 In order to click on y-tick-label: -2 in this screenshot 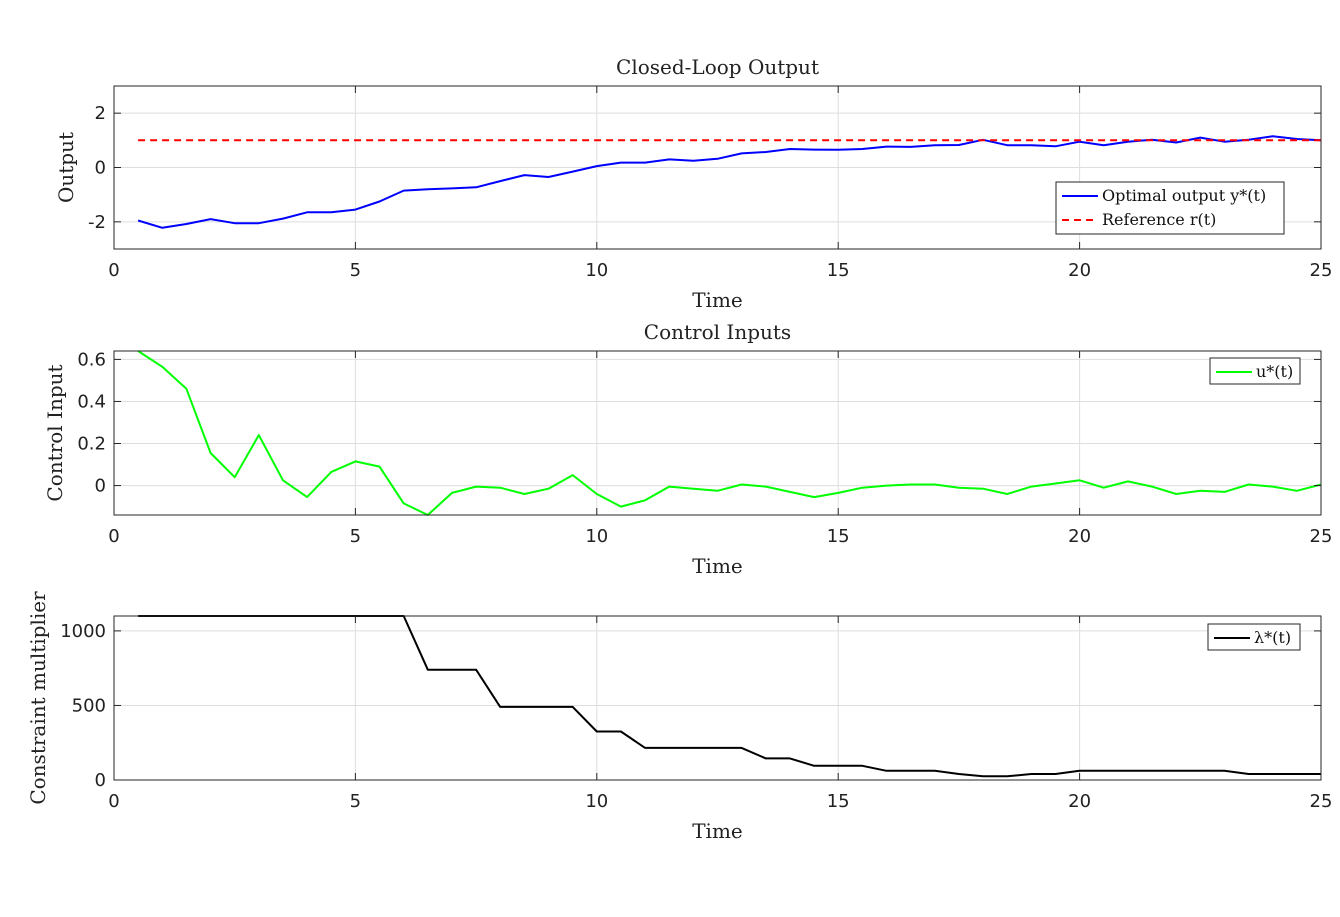, I will do `click(97, 222)`.